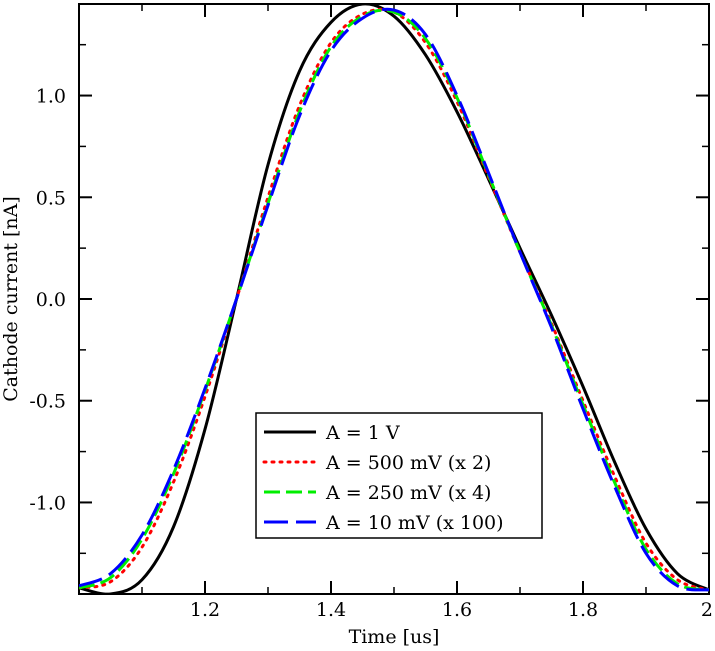 The height and width of the screenshot is (651, 715). What do you see at coordinates (205, 610) in the screenshot?
I see `x-tick-label: 1.2` at bounding box center [205, 610].